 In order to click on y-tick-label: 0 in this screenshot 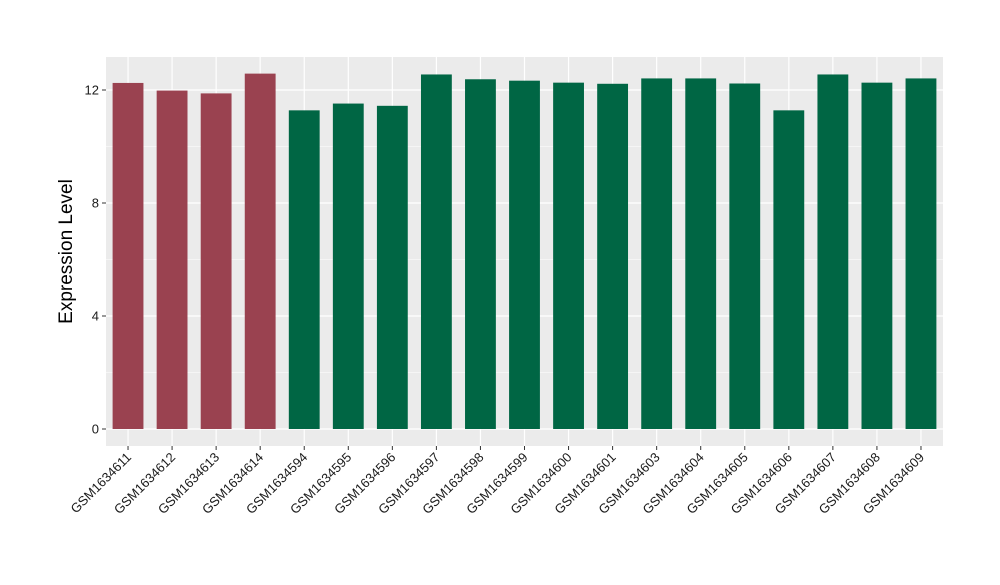, I will do `click(95, 429)`.